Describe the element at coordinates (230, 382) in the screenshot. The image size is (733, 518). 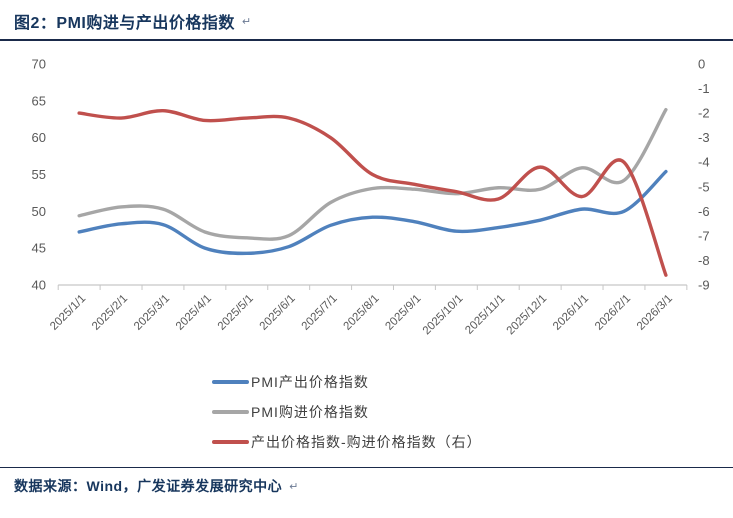
I see `legend-swatch-blue-line` at that location.